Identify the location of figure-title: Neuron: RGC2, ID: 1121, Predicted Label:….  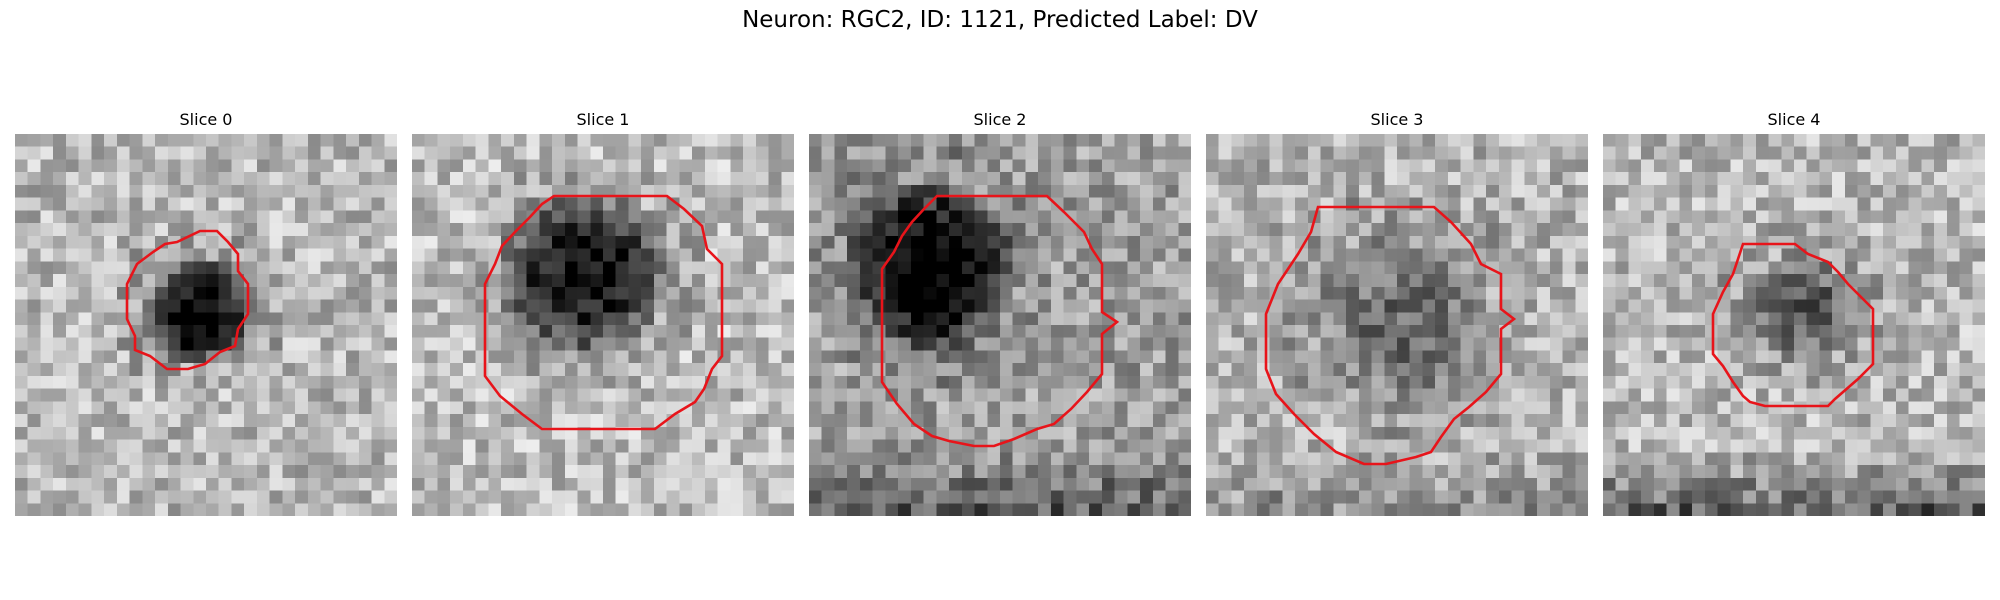
(1000, 20).